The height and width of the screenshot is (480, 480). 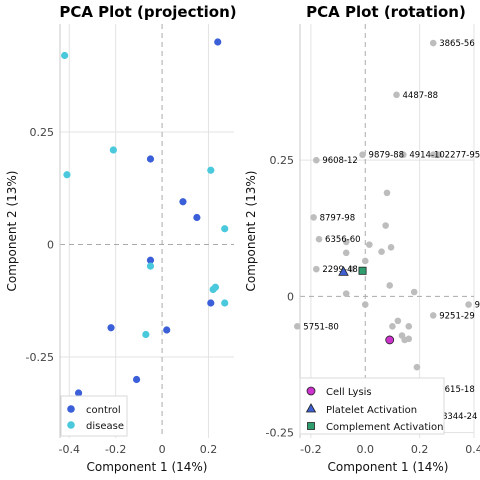 What do you see at coordinates (387, 156) in the screenshot?
I see `point-label: 9879-88` at bounding box center [387, 156].